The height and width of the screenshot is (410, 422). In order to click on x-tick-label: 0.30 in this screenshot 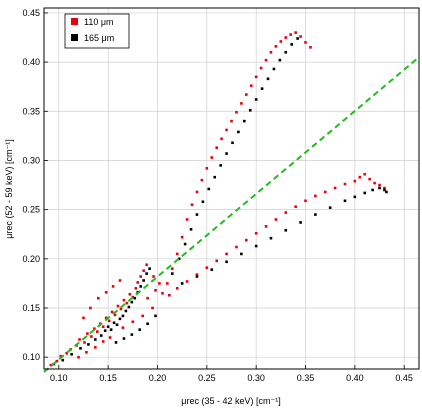, I will do `click(256, 378)`.